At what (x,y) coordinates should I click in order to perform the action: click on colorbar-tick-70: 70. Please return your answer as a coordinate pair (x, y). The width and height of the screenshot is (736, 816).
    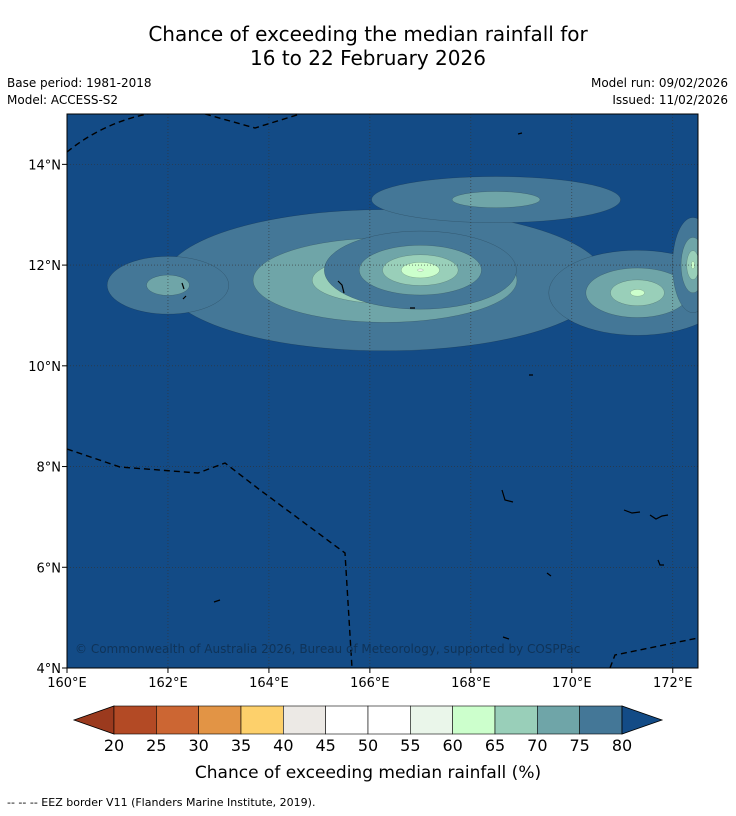
    Looking at the image, I should click on (537, 745).